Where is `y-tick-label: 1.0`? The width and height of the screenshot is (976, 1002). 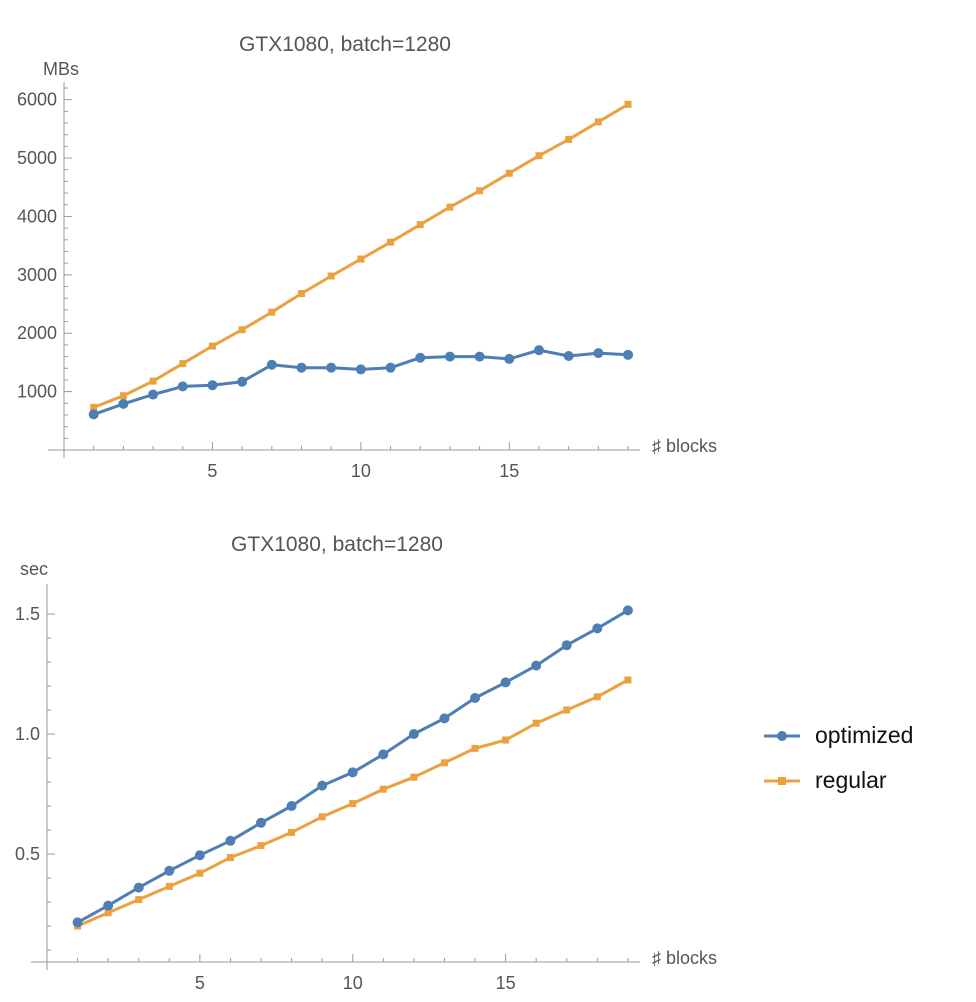 y-tick-label: 1.0 is located at coordinates (27, 734).